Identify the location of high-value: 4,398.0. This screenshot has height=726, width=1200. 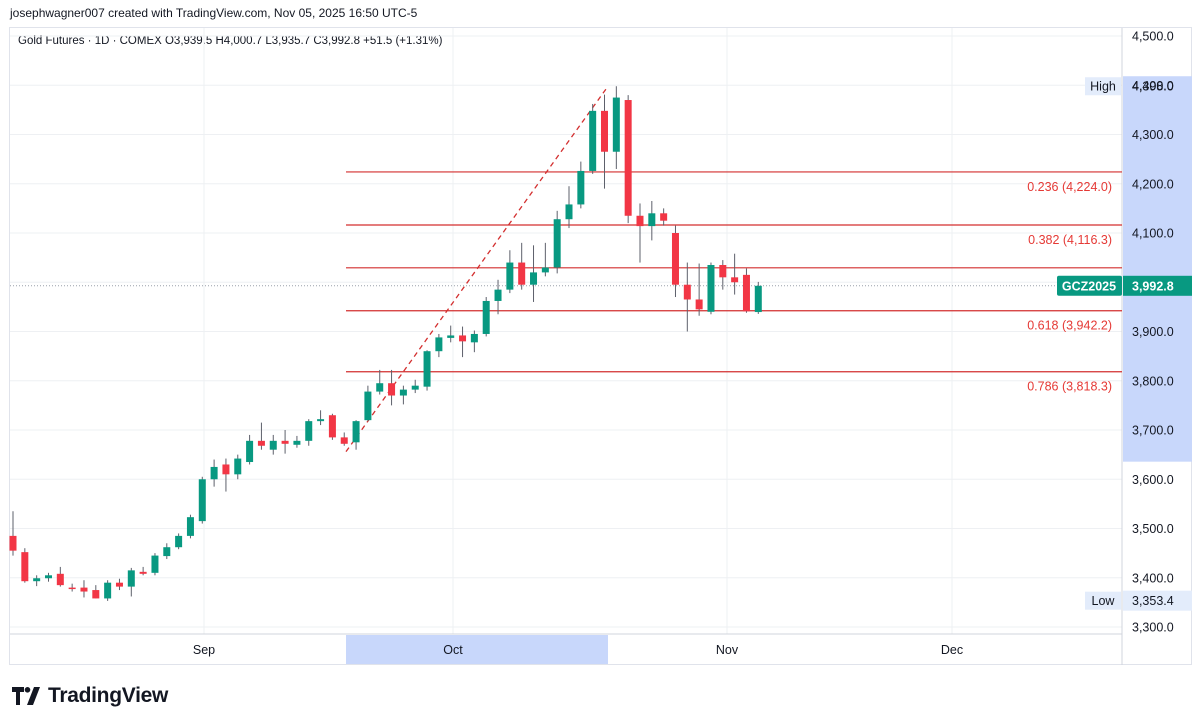
(1153, 87).